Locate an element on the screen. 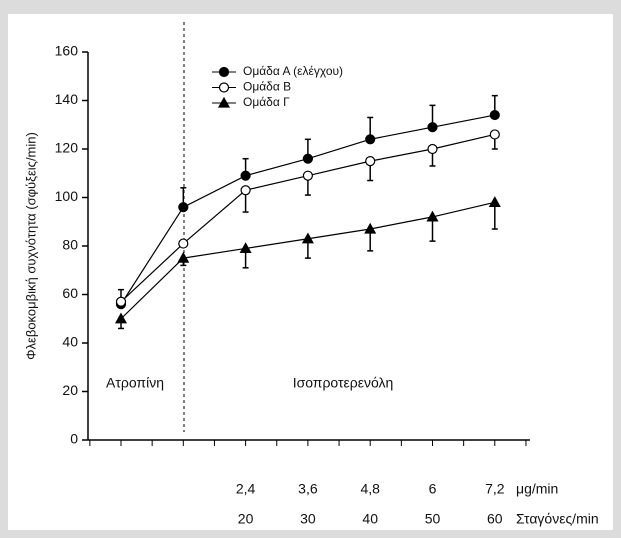 The height and width of the screenshot is (538, 621). legend-label: Ομάδα Α (ελέγχου) is located at coordinates (293, 71).